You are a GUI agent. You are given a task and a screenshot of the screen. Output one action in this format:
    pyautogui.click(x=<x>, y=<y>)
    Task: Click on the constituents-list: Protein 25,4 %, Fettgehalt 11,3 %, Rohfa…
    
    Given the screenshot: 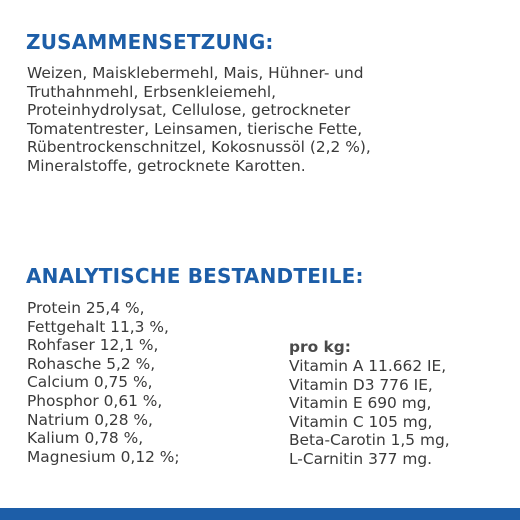 What is the action you would take?
    pyautogui.click(x=103, y=382)
    